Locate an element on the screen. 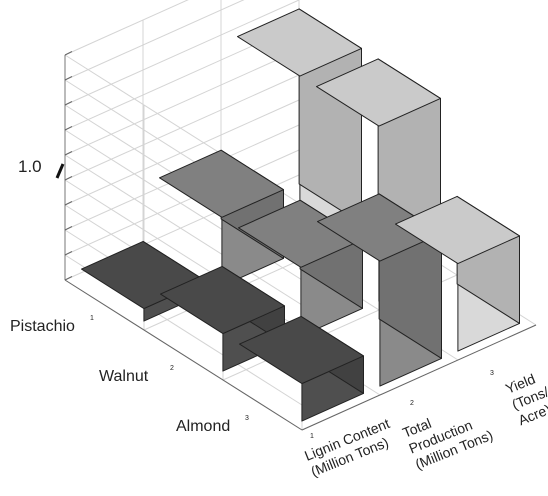  bar-walnut-col2 is located at coordinates (300, 268).